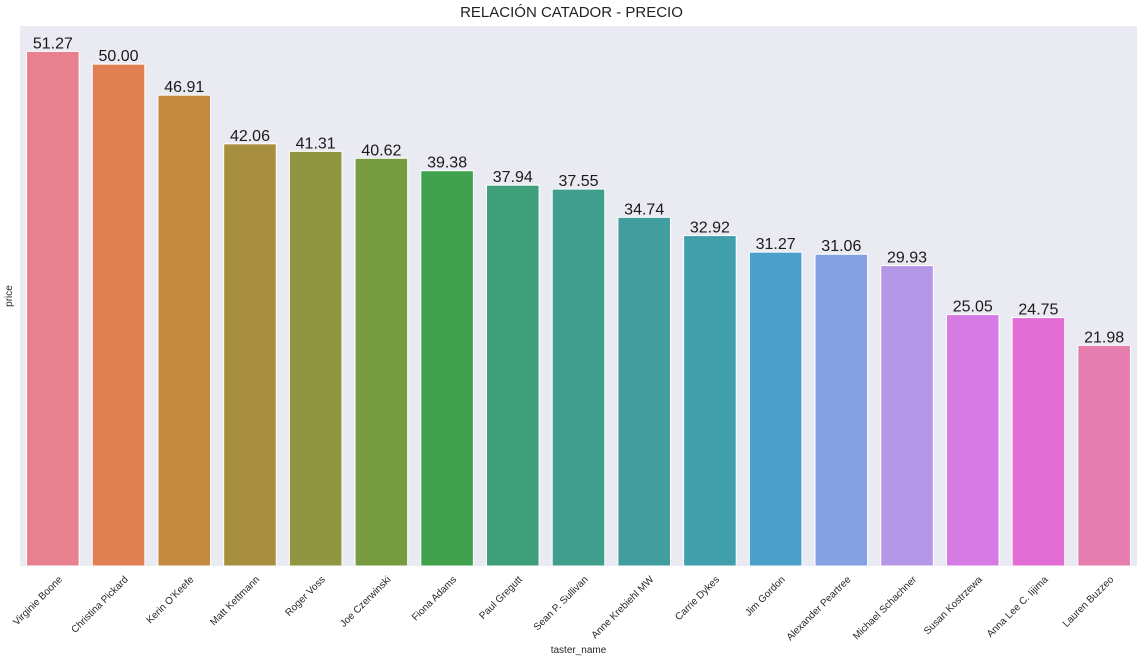 This screenshot has width=1143, height=662. I want to click on bar-value-label: 24.75, so click(1038, 310).